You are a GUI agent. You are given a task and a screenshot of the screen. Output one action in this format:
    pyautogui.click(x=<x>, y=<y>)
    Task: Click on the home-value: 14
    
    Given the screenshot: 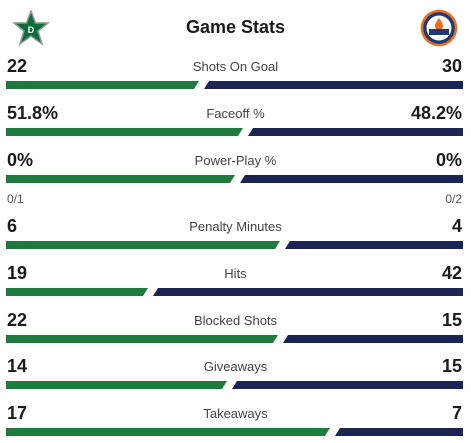 What is the action you would take?
    pyautogui.click(x=17, y=366)
    